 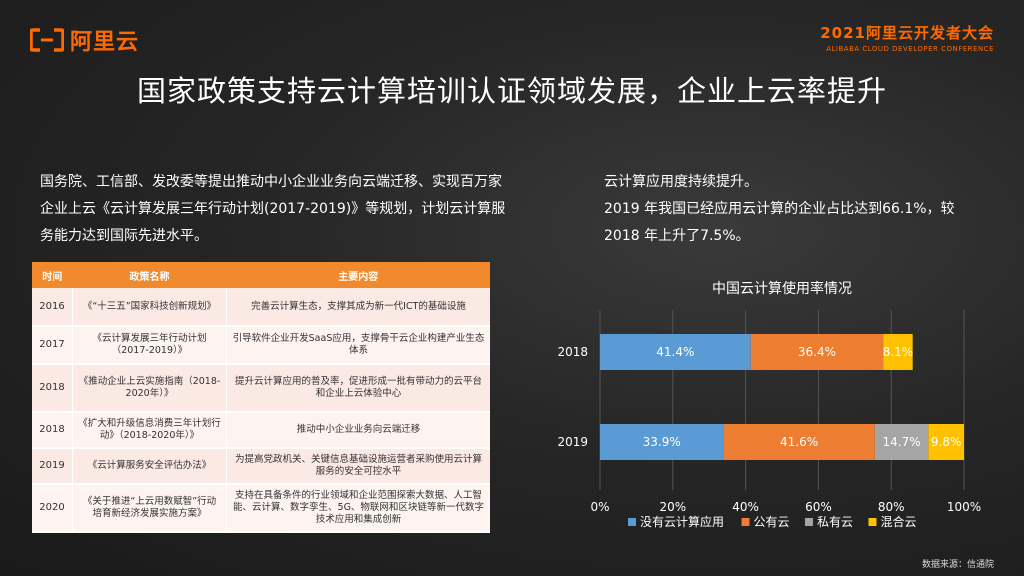 I want to click on row-year: 2016, so click(x=52, y=307).